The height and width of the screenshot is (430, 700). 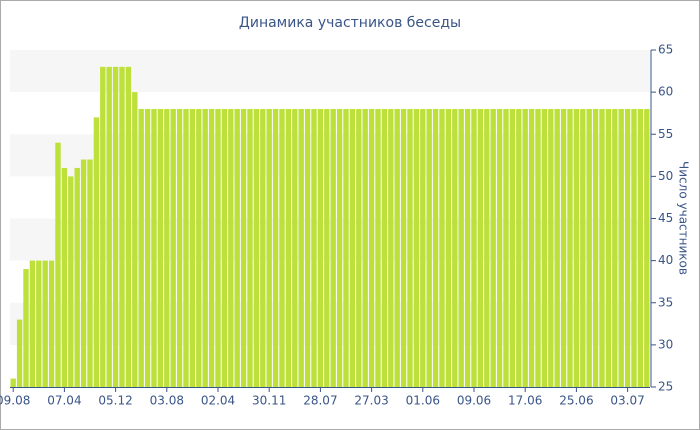 What do you see at coordinates (576, 401) in the screenshot?
I see `x-tick-label: 25.06` at bounding box center [576, 401].